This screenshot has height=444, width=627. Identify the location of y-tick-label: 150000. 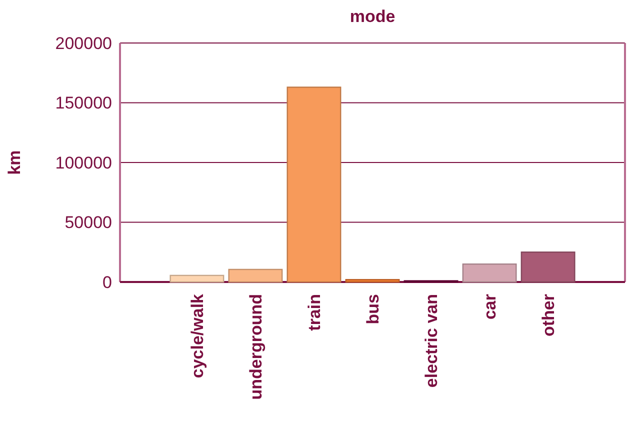
(83, 103).